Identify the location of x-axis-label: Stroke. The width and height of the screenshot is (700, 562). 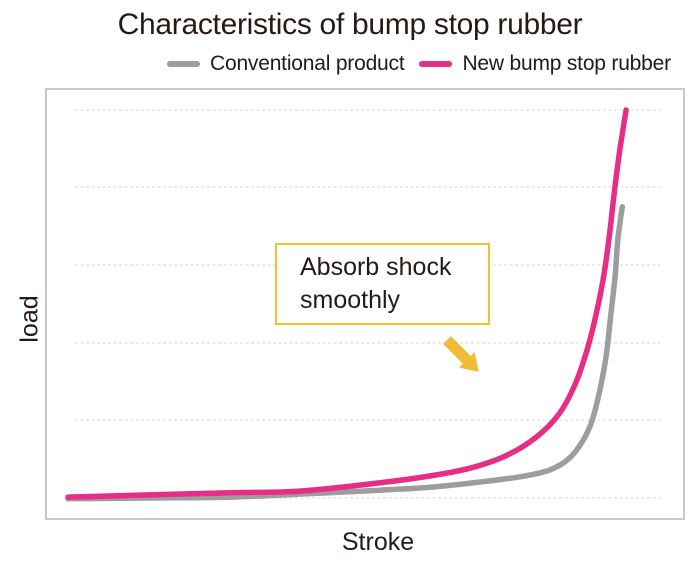
(378, 542).